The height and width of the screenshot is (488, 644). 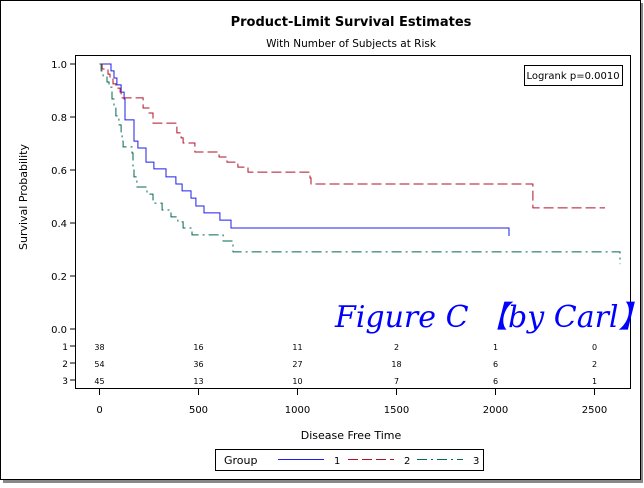 What do you see at coordinates (59, 277) in the screenshot?
I see `y-tick-label: 0.2` at bounding box center [59, 277].